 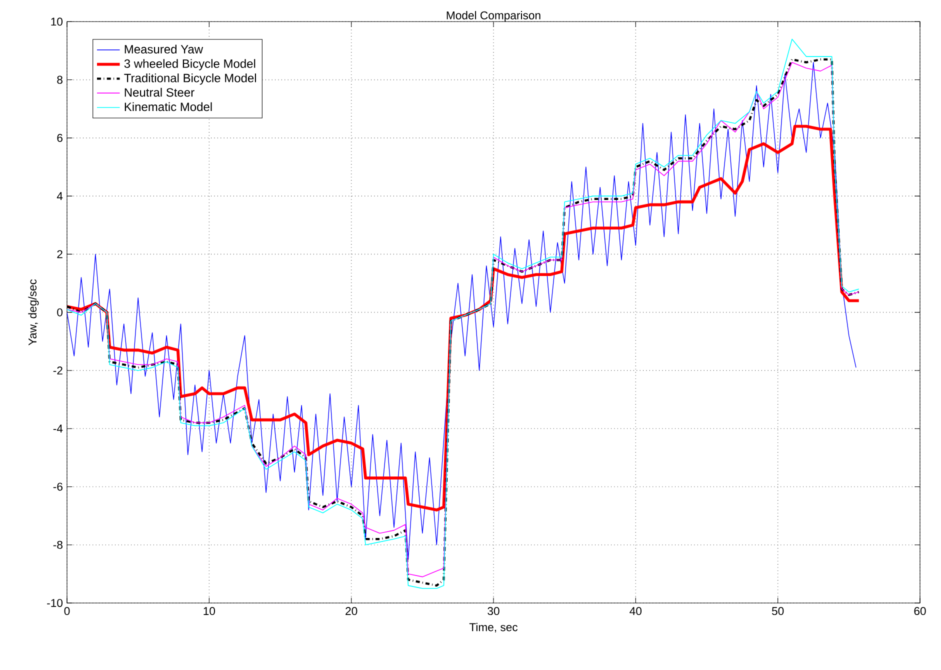 I want to click on y-tick-label: 10, so click(x=57, y=22).